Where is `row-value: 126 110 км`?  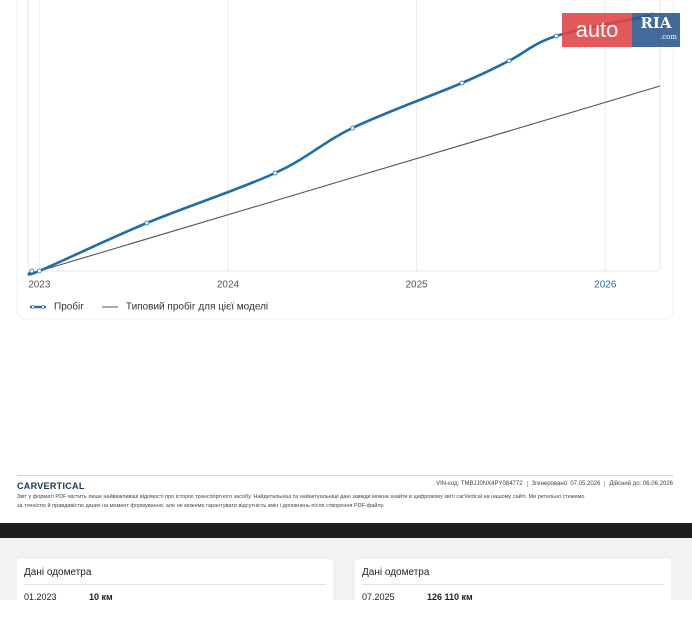
row-value: 126 110 км is located at coordinates (450, 597).